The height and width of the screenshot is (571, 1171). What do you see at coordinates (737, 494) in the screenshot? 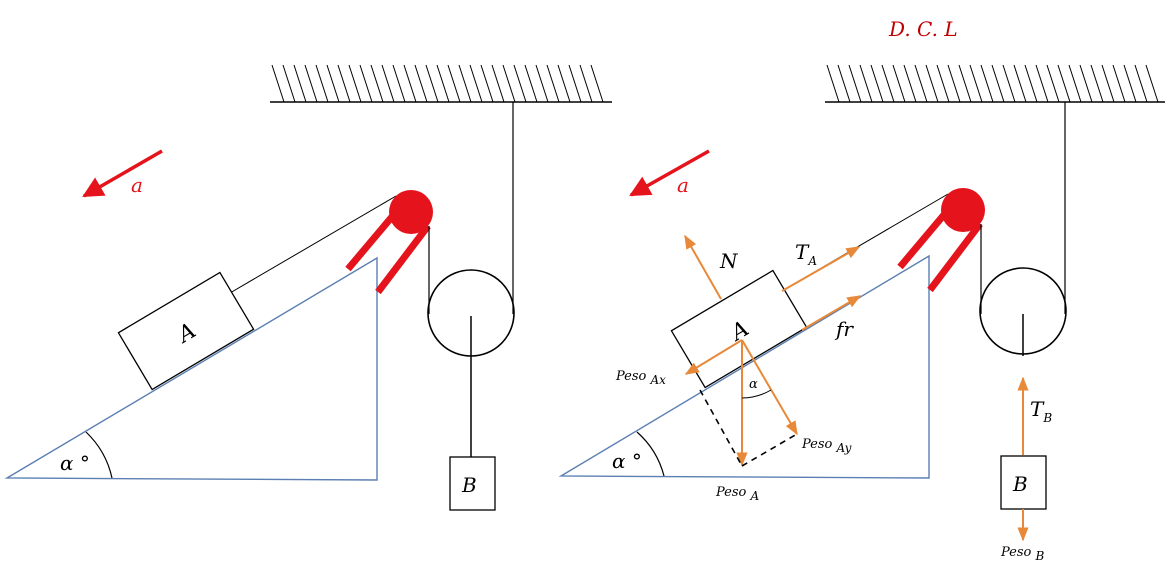
I see `peso-a-label: Peso A` at bounding box center [737, 494].